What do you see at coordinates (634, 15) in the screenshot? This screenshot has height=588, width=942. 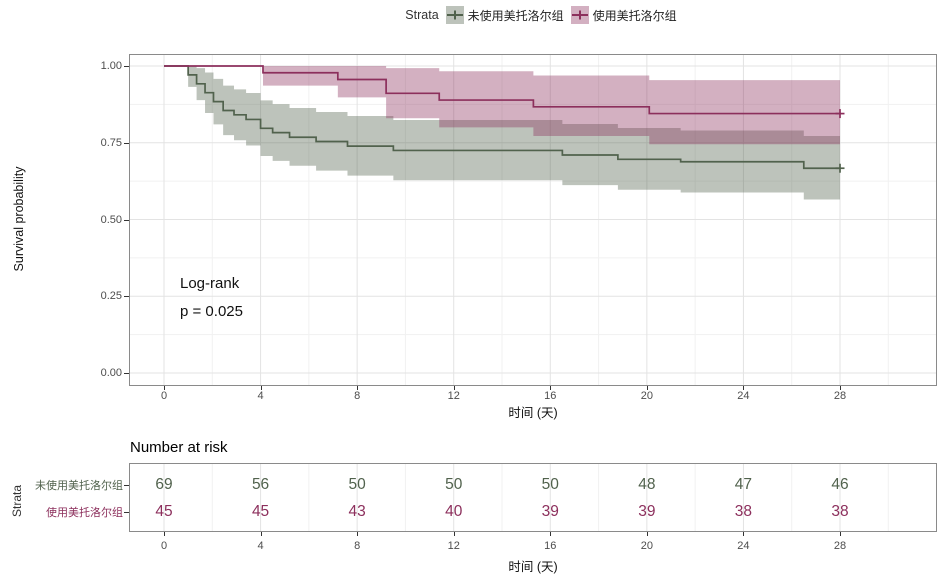 I see `legend-label-group2: 使用美托洛尔组` at bounding box center [634, 15].